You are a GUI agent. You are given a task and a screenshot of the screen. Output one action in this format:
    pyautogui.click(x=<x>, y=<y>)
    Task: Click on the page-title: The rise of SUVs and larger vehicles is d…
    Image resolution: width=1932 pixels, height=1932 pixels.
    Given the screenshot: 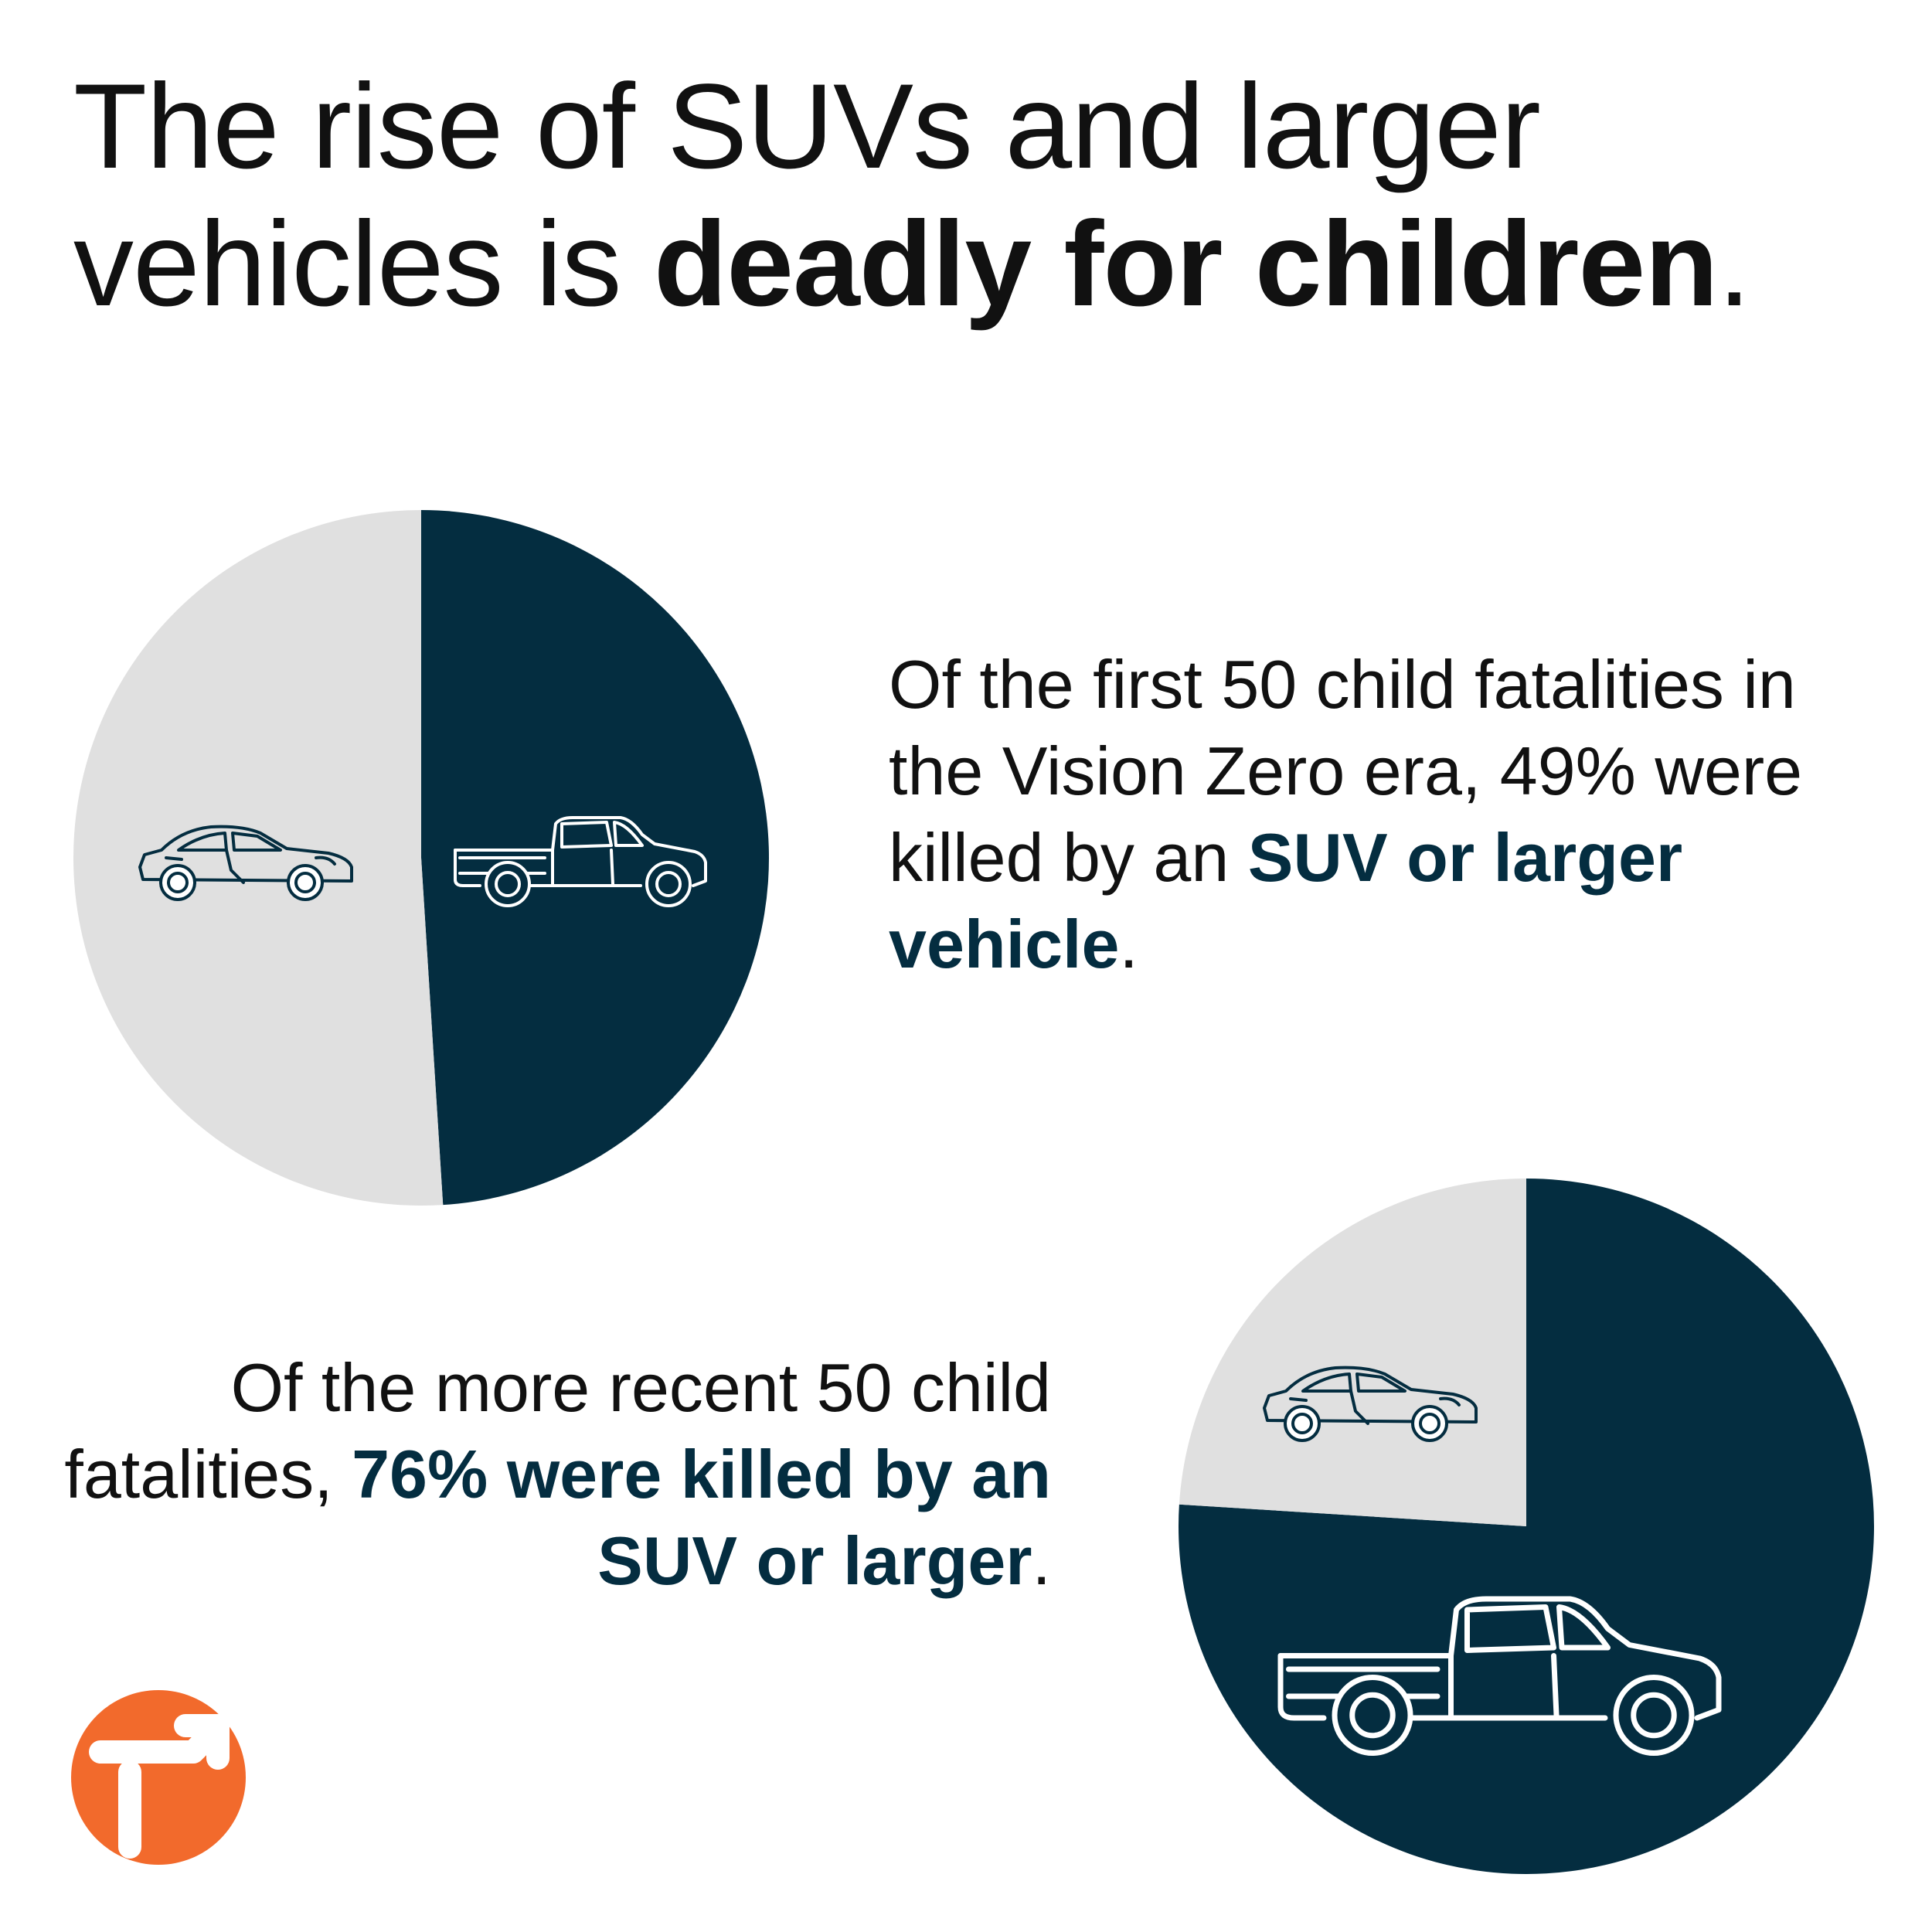 What is the action you would take?
    pyautogui.click(x=985, y=196)
    